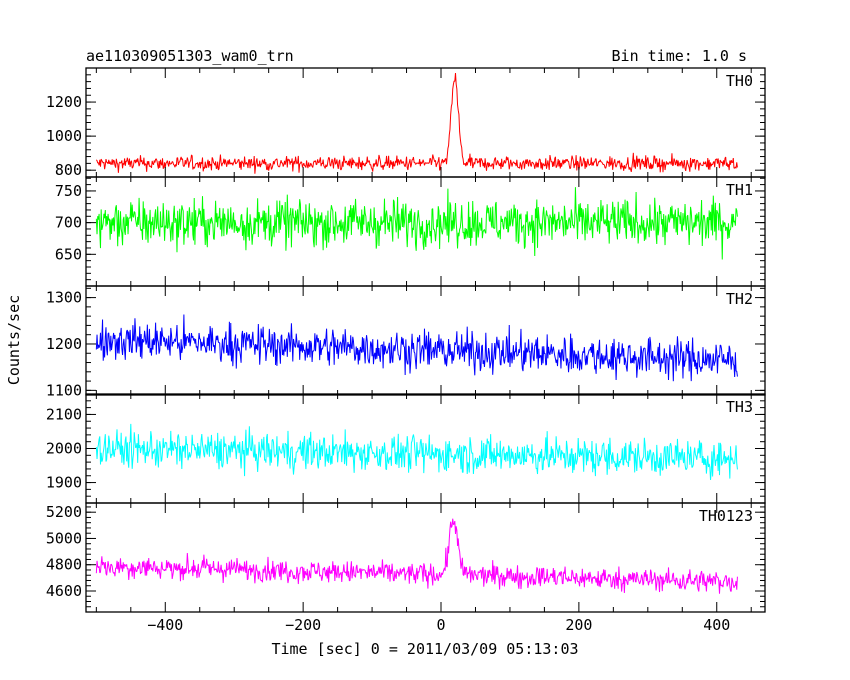 This screenshot has width=850, height=680. Describe the element at coordinates (416, 556) in the screenshot. I see `series-line-th0123` at that location.